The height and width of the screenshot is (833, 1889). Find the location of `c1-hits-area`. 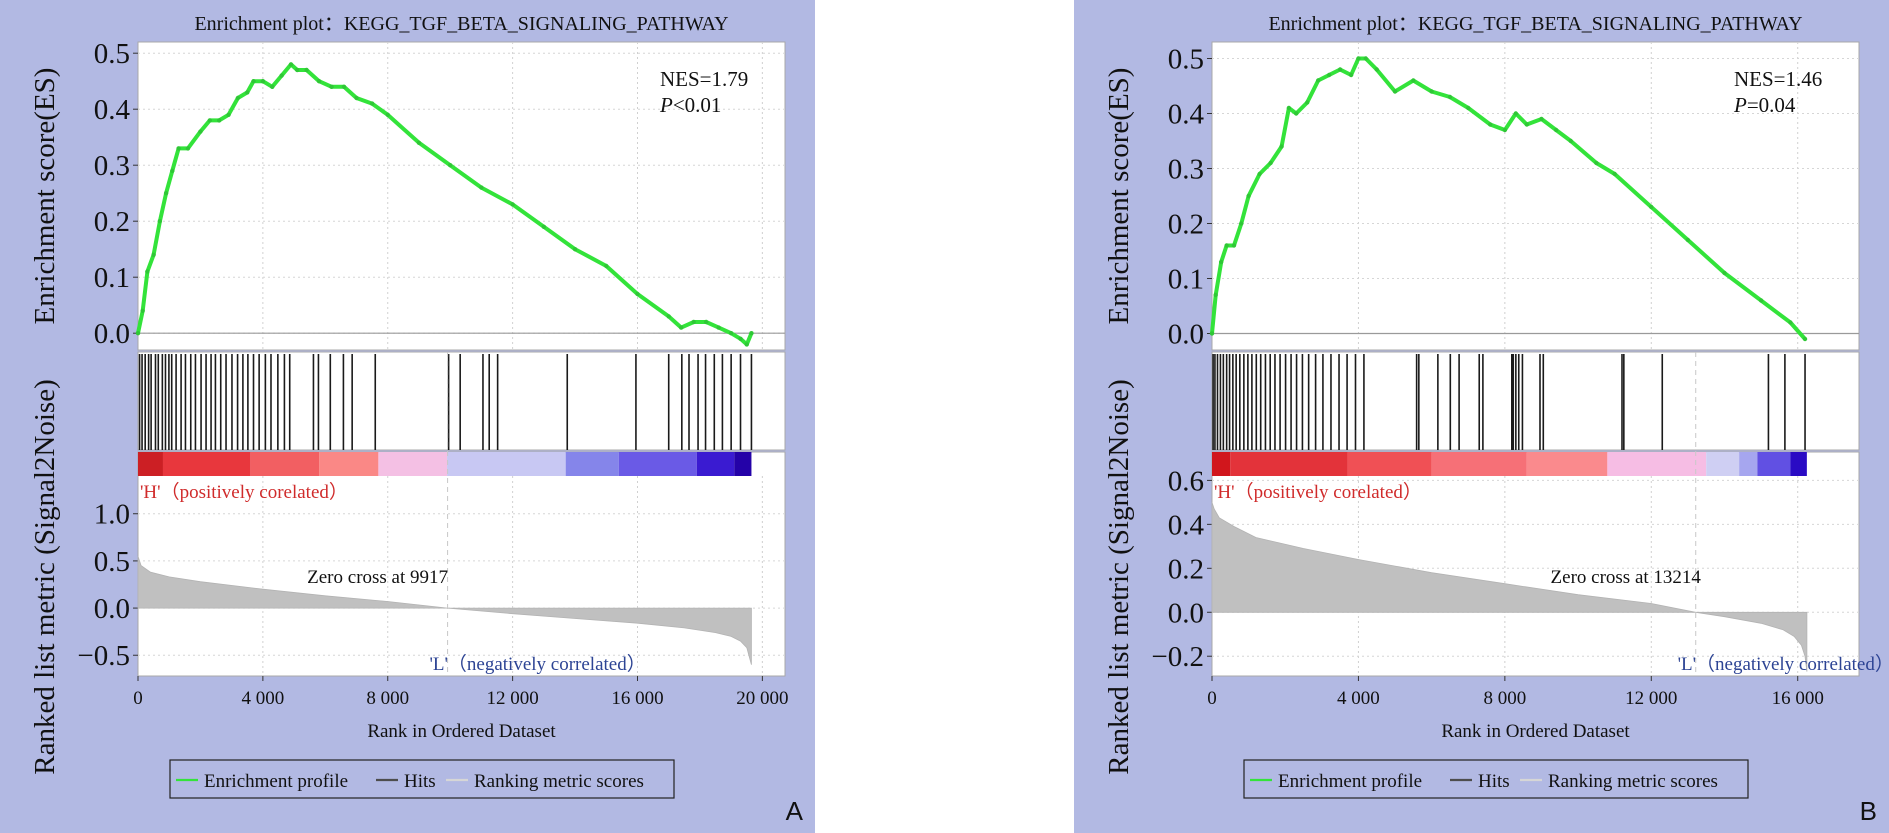

c1-hits-area is located at coordinates (1535, 401).